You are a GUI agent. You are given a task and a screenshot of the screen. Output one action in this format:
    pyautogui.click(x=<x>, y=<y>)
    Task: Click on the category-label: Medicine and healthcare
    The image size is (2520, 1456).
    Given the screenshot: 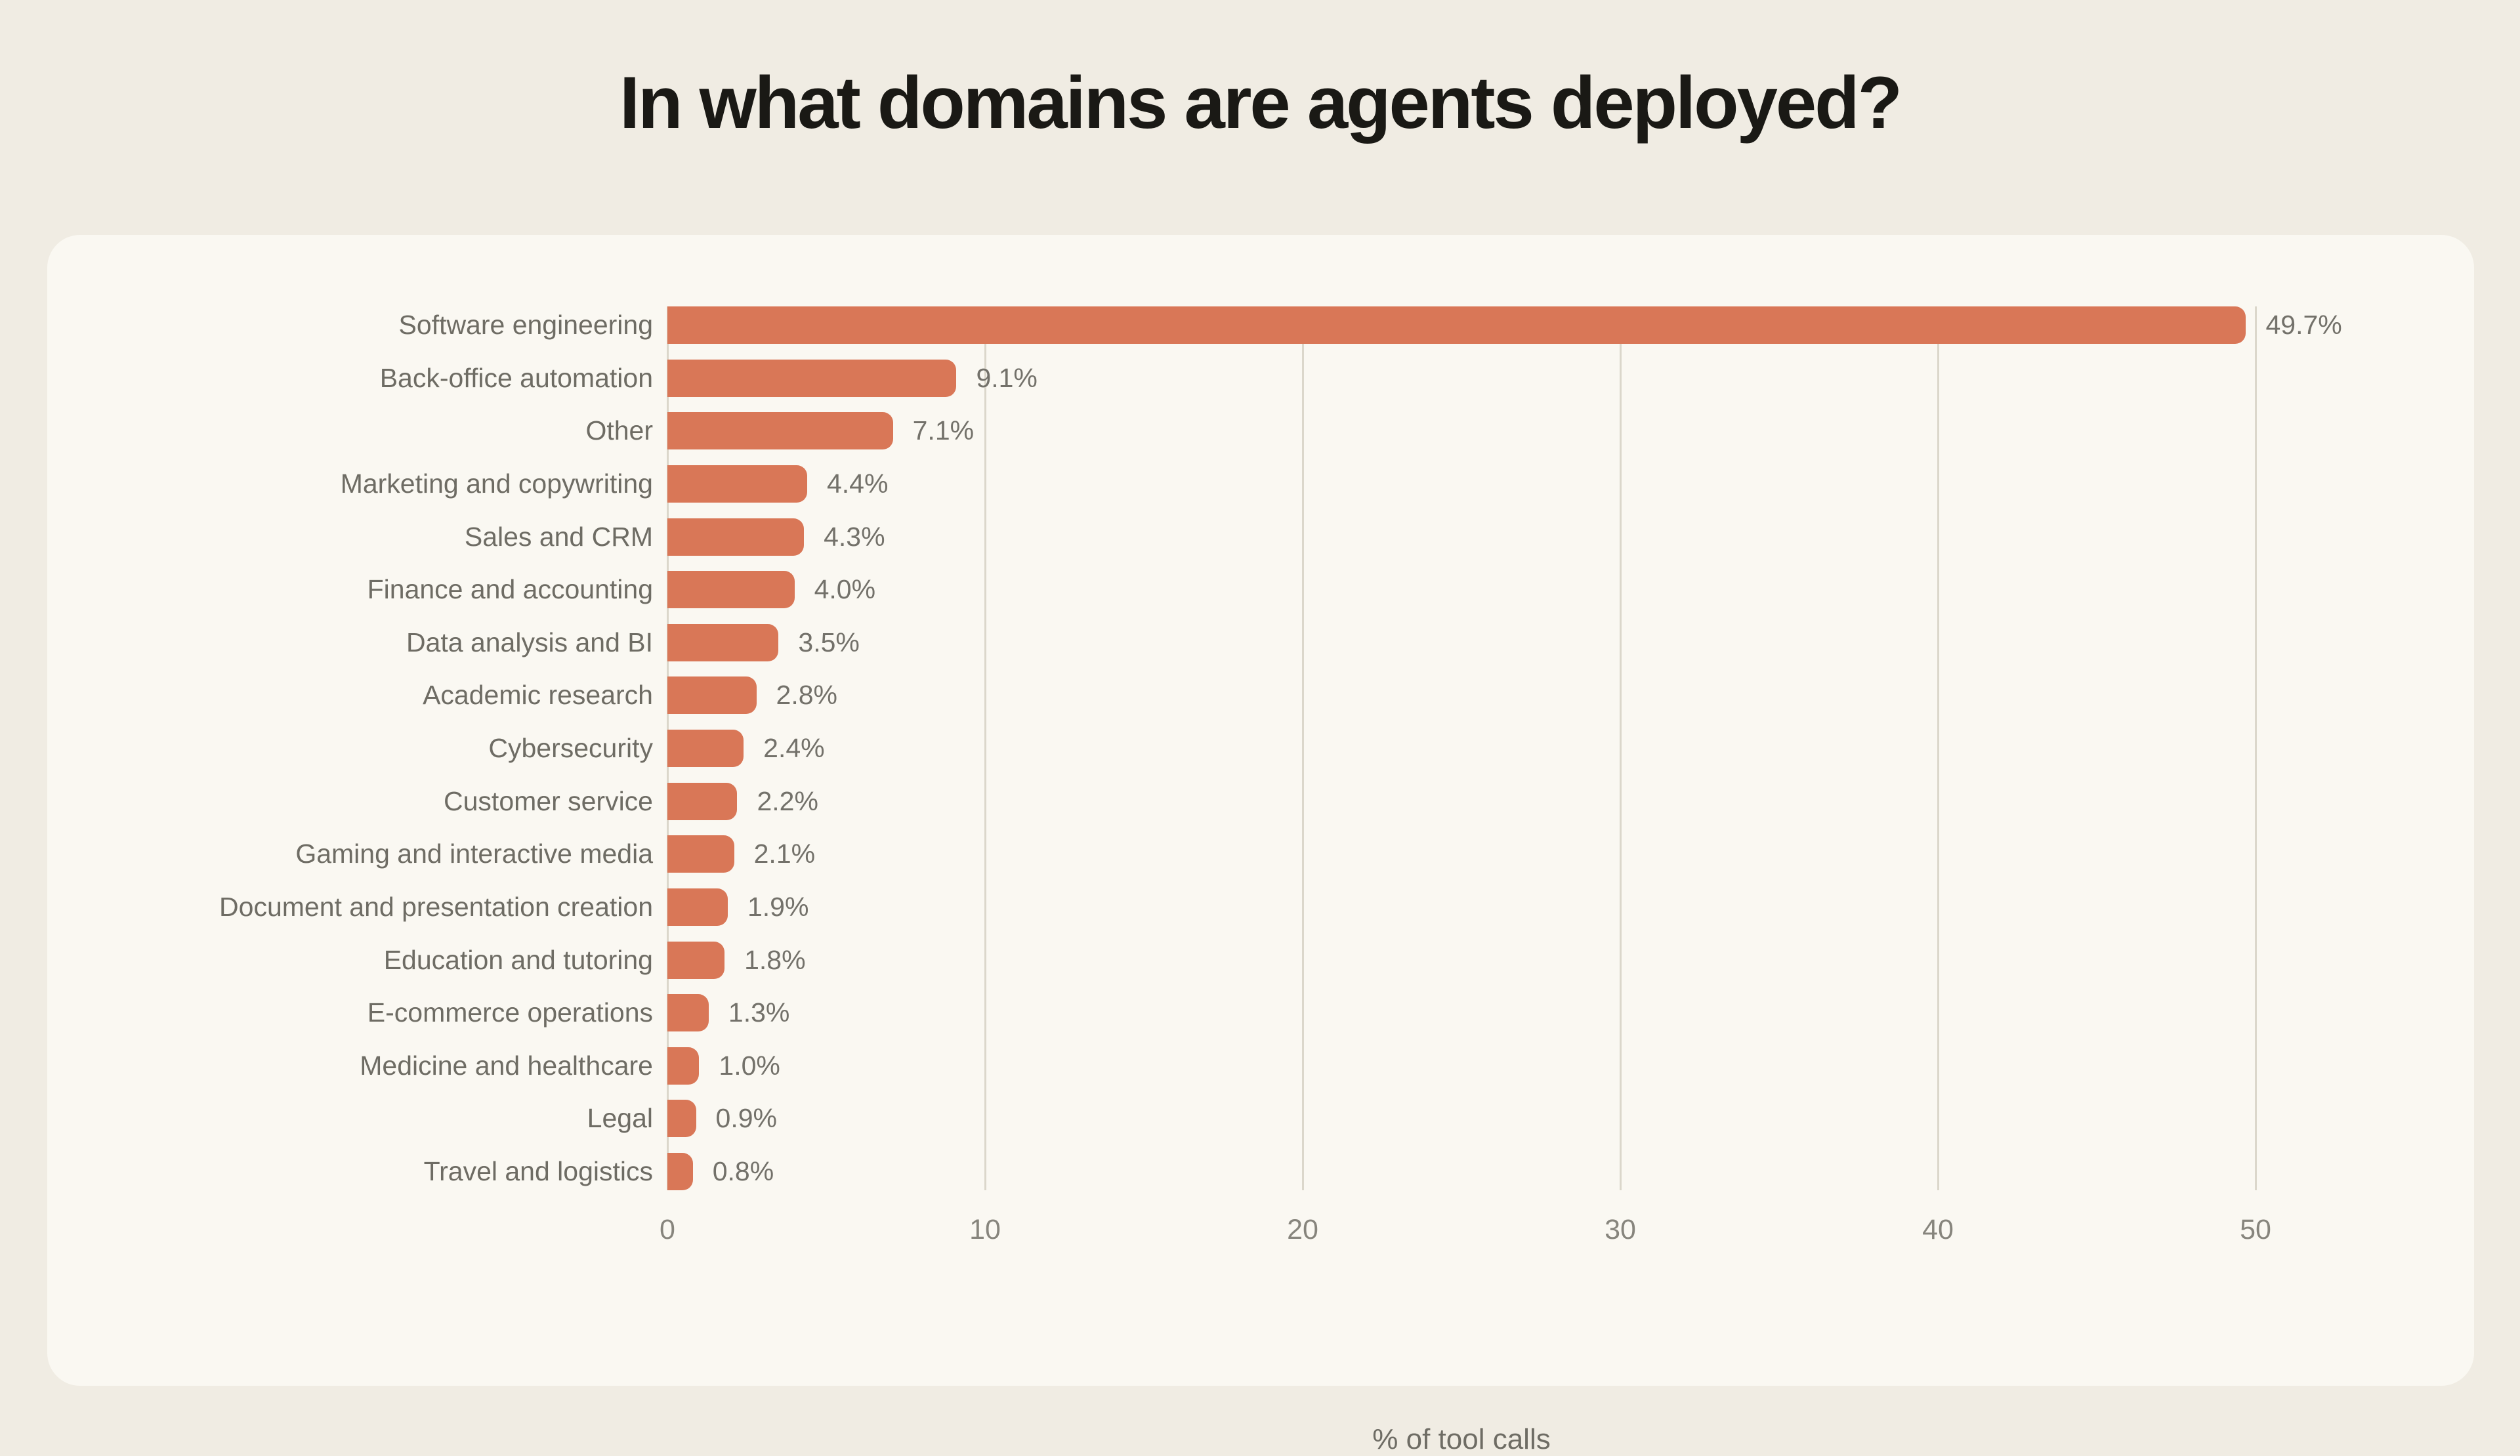 What is the action you would take?
    pyautogui.click(x=506, y=1065)
    